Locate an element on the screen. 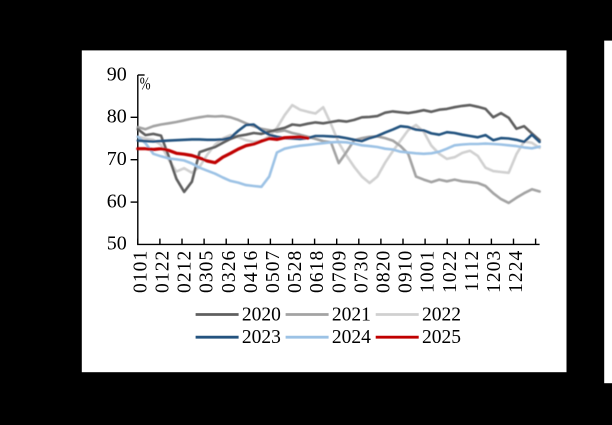 Image resolution: width=612 pixels, height=425 pixels. svg-text: 2022 is located at coordinates (441, 314).